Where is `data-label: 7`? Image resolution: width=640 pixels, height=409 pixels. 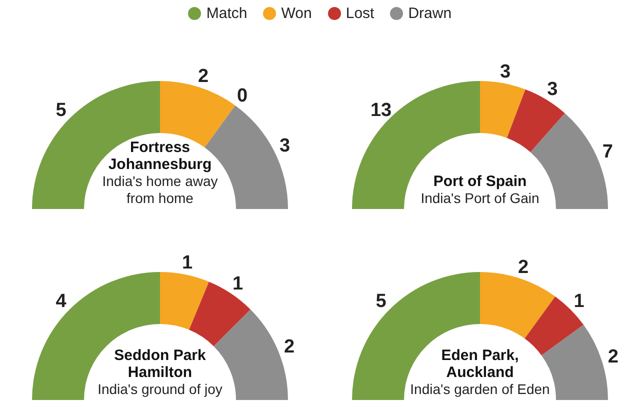
data-label: 7 is located at coordinates (607, 152).